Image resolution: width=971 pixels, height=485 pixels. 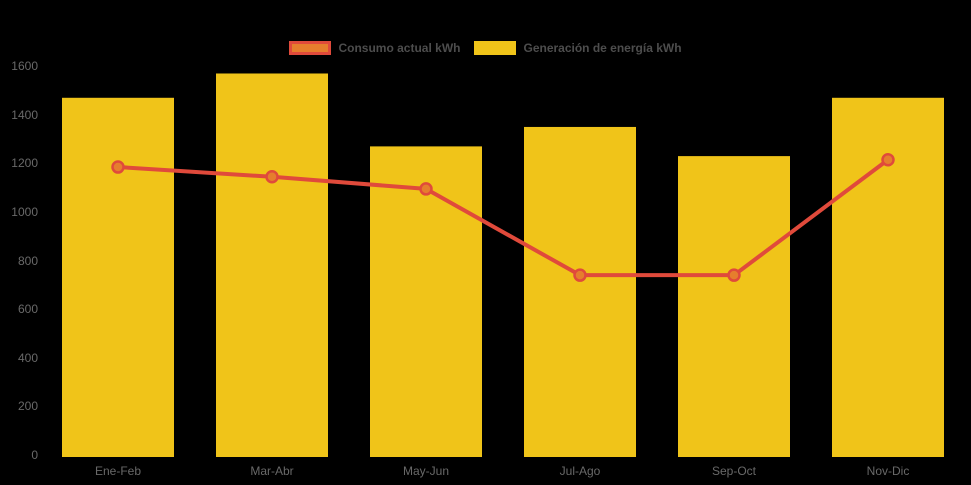 What do you see at coordinates (272, 177) in the screenshot?
I see `line-point-Mar-Abr` at bounding box center [272, 177].